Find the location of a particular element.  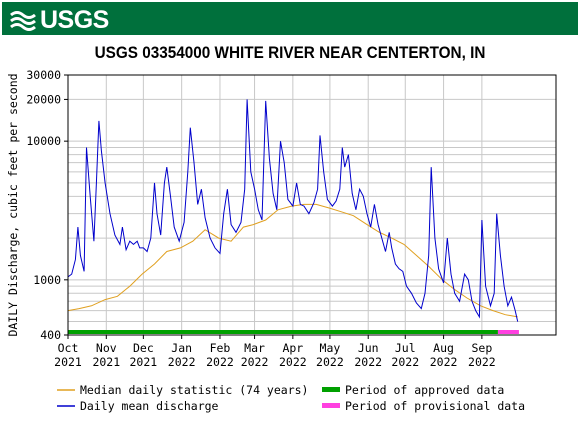

legend-label: Period of approved data is located at coordinates (424, 390).